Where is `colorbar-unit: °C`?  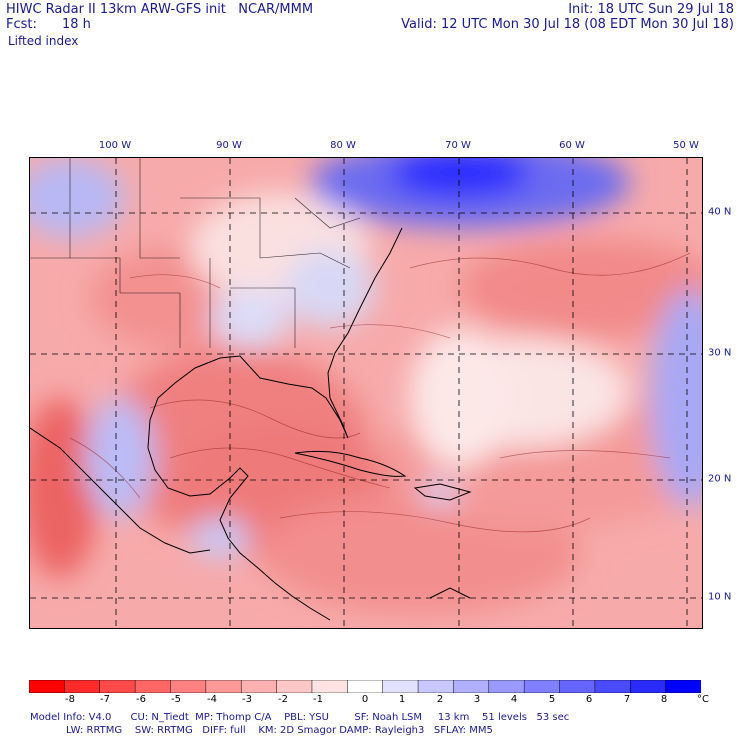
colorbar-unit: °C is located at coordinates (703, 699).